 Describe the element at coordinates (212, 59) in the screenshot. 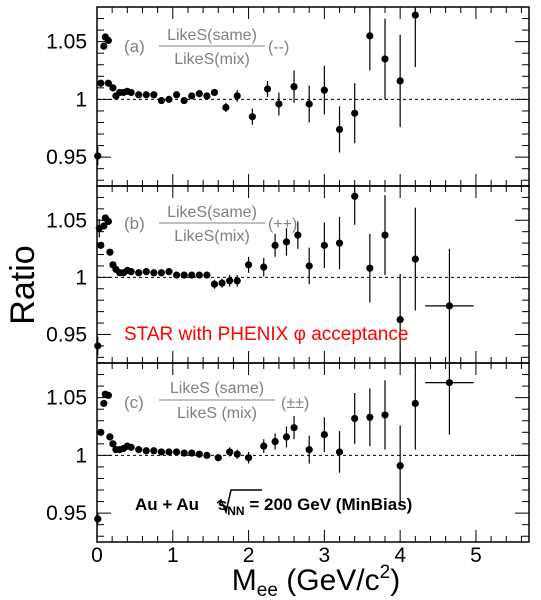

I see `panel-a-denominator: LikeS(mix)` at that location.